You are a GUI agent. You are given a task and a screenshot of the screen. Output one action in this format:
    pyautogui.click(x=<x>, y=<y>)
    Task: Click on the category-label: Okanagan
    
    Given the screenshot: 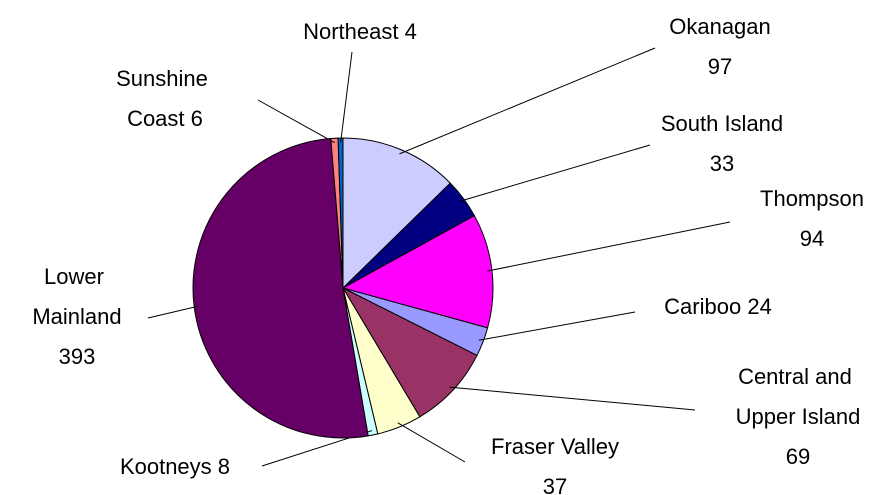 What is the action you would take?
    pyautogui.click(x=720, y=26)
    